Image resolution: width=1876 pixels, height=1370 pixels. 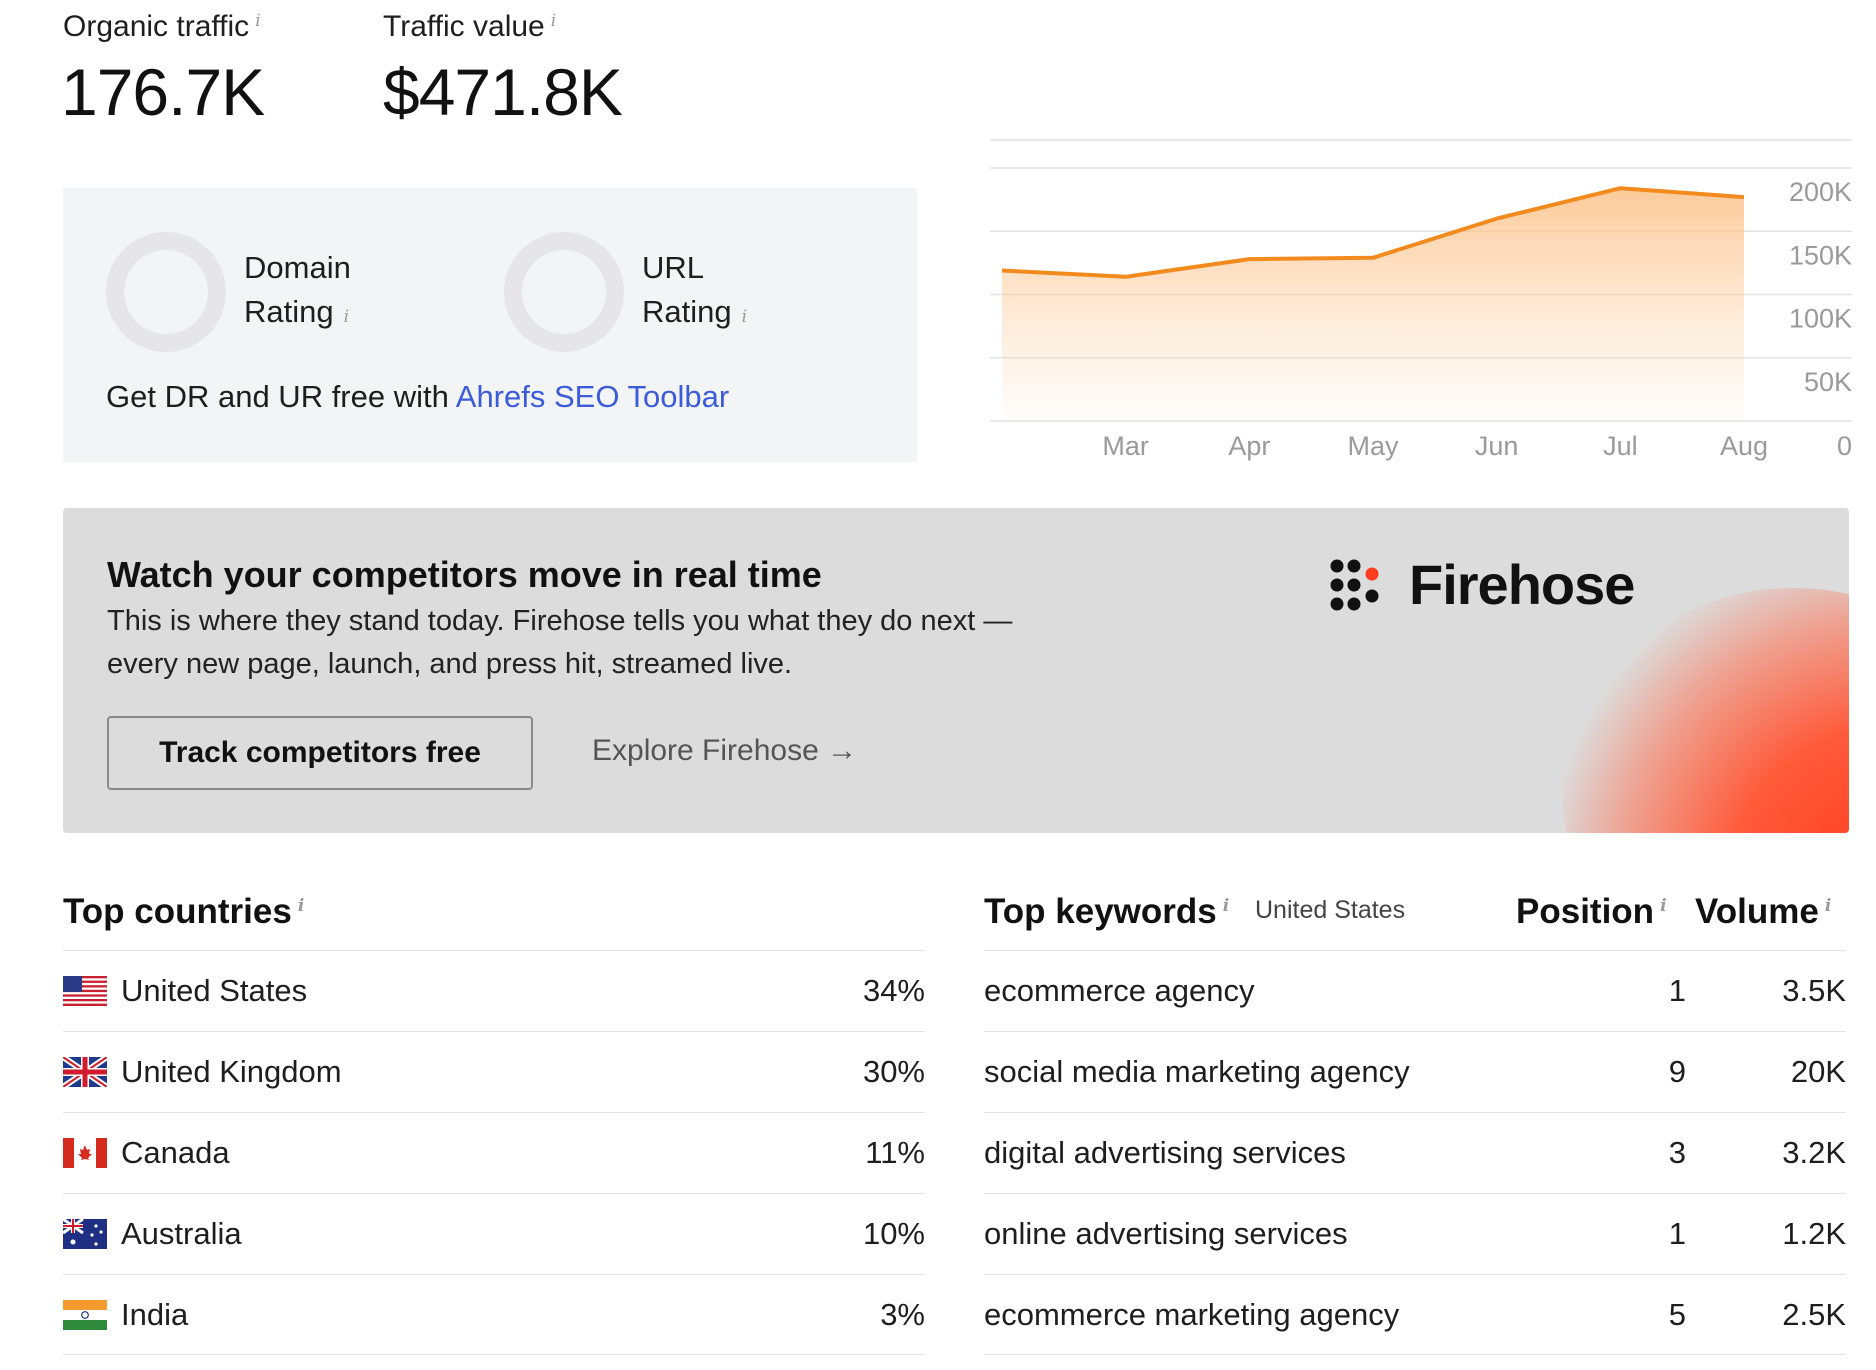 I want to click on keyword-row: social media marketing agency 9 20K, so click(x=1415, y=1071).